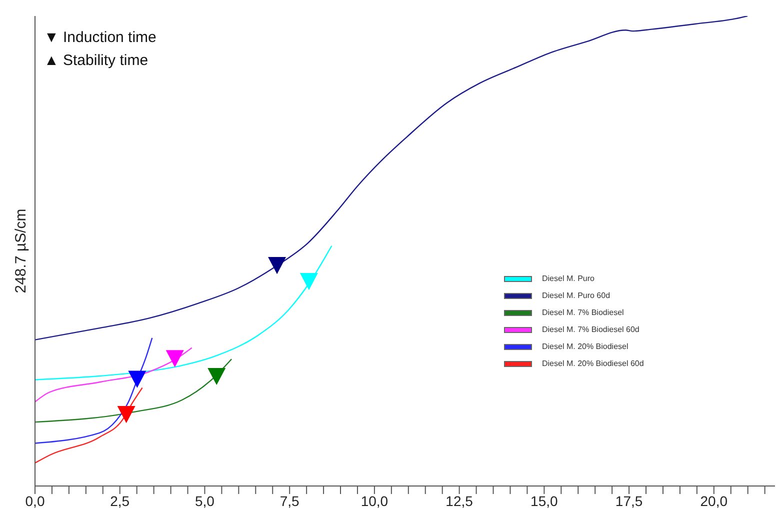 This screenshot has height=525, width=782. I want to click on x-tick-label: 0,0, so click(35, 500).